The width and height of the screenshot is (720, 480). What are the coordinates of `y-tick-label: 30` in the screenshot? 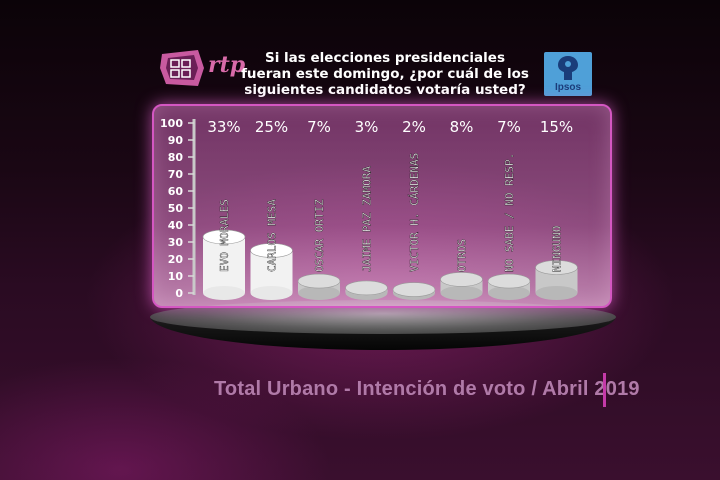 It's located at (176, 242).